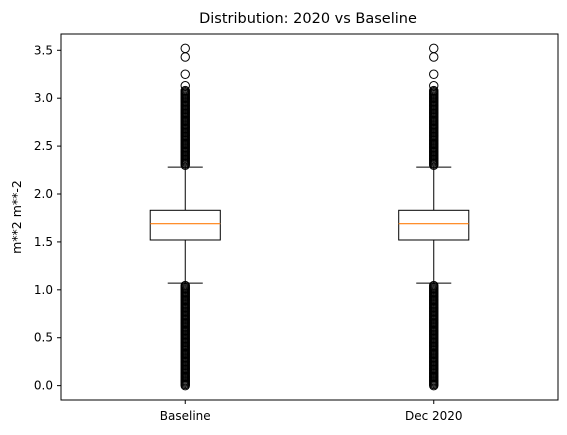  Describe the element at coordinates (43, 146) in the screenshot. I see `y-tick-label: 2.5` at that location.